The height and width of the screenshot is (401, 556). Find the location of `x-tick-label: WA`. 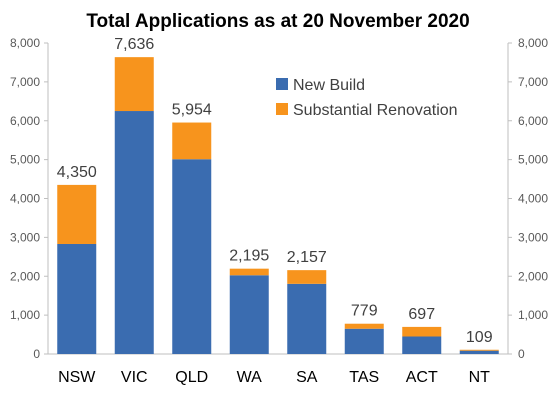

x-tick-label: WA is located at coordinates (250, 377).